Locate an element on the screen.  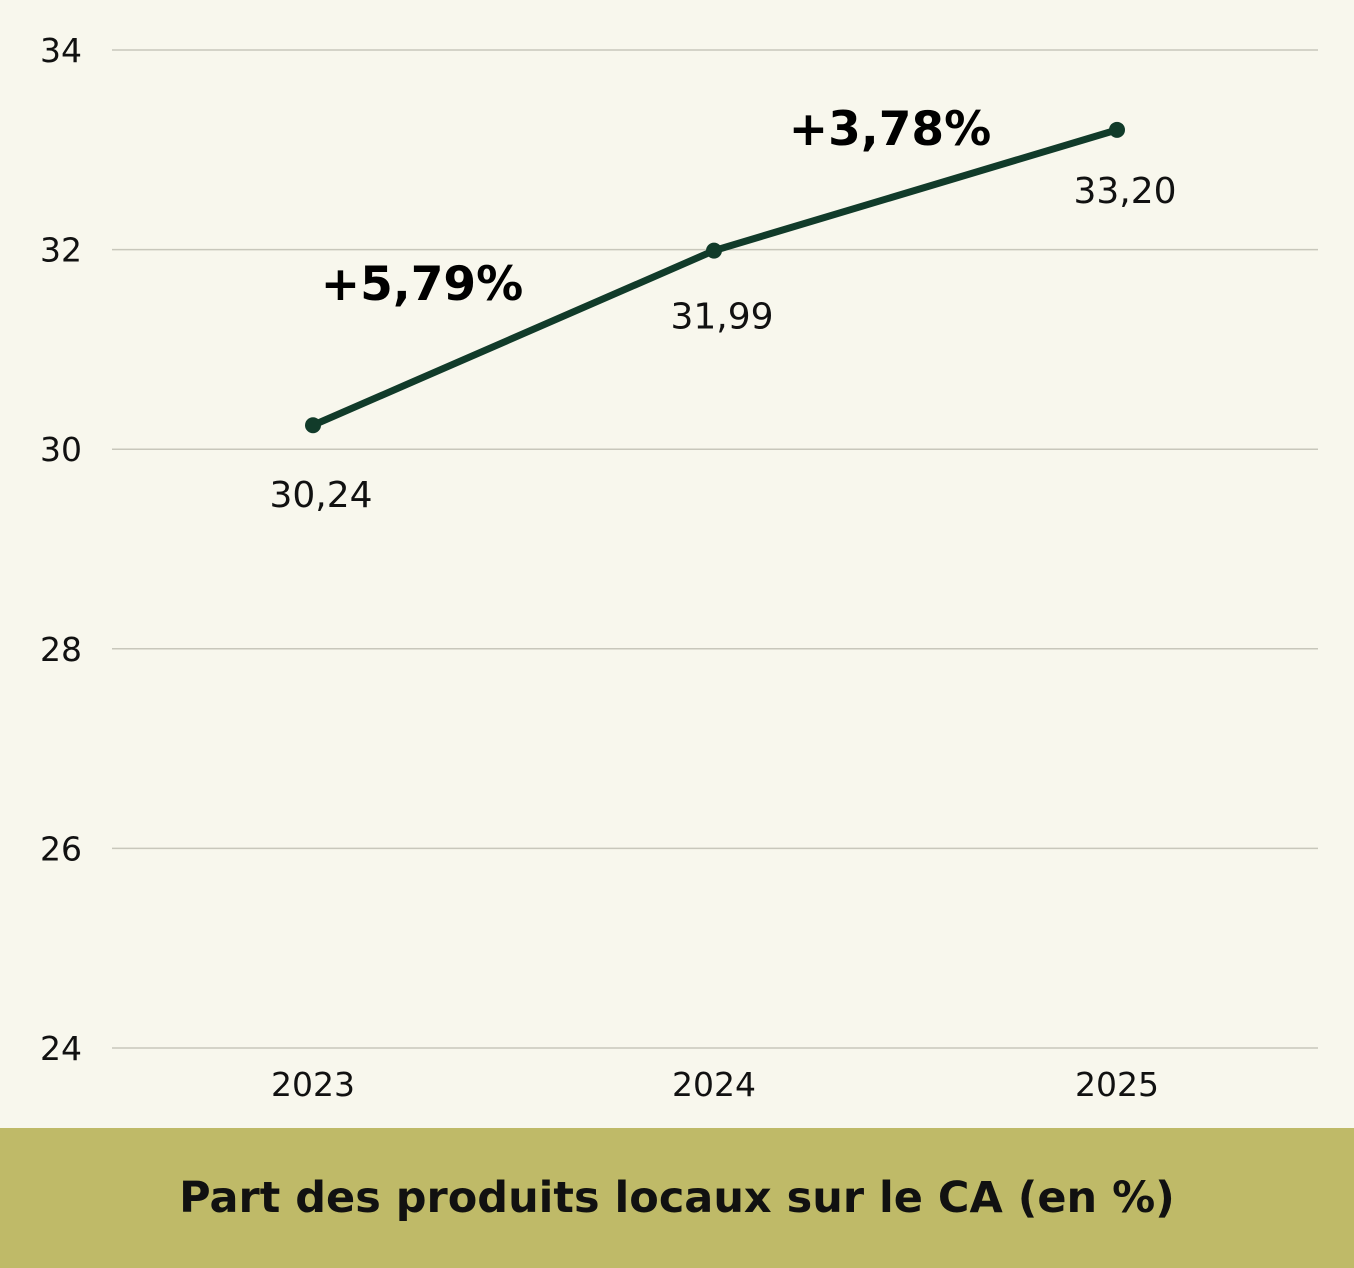
data-label: 31,99 is located at coordinates (721, 317).